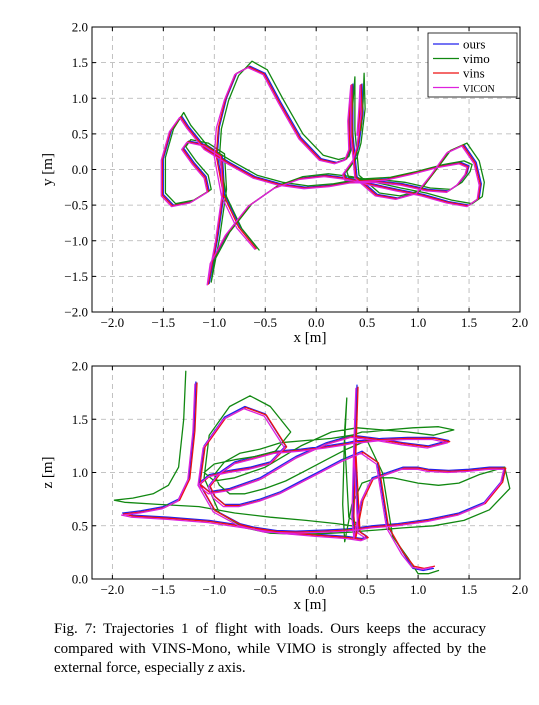 Image resolution: width=539 pixels, height=705 pixels. Describe the element at coordinates (80, 62) in the screenshot. I see `xy-ytick-label: 1.5` at that location.